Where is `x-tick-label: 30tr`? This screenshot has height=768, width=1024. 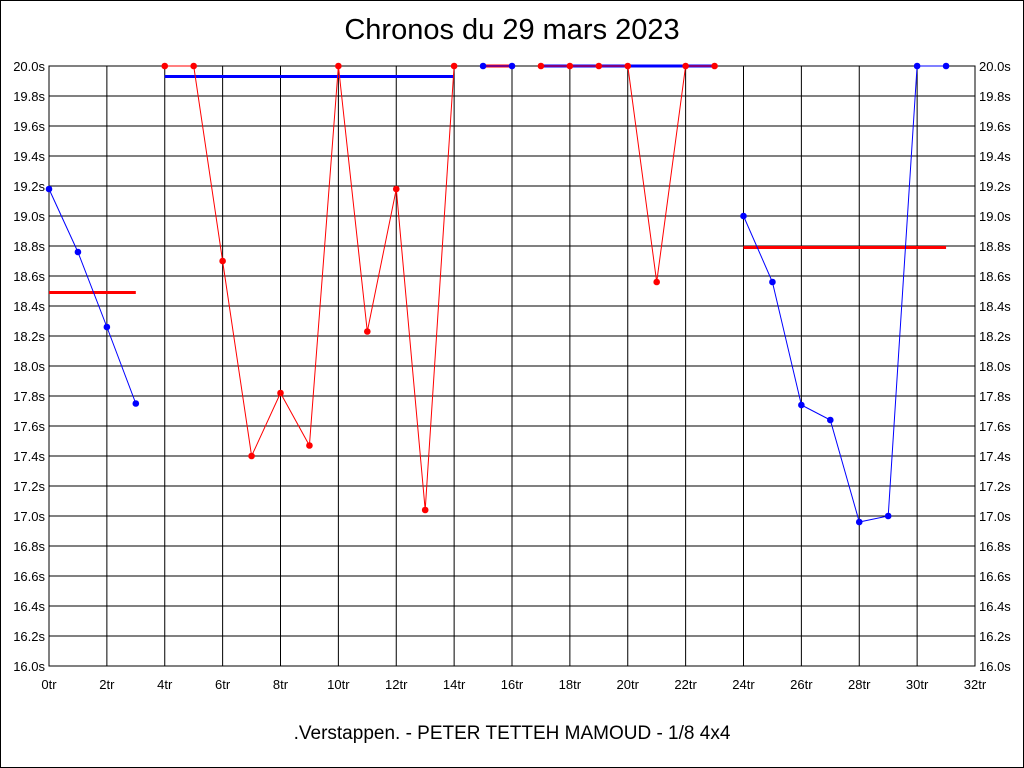
x-tick-label: 30tr is located at coordinates (917, 684).